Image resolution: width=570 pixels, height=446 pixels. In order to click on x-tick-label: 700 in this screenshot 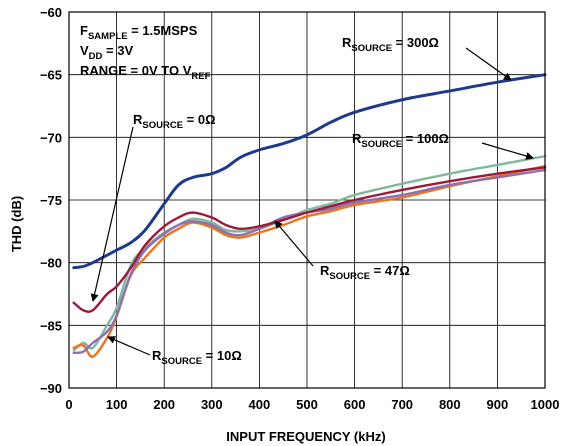, I will do `click(402, 404)`.